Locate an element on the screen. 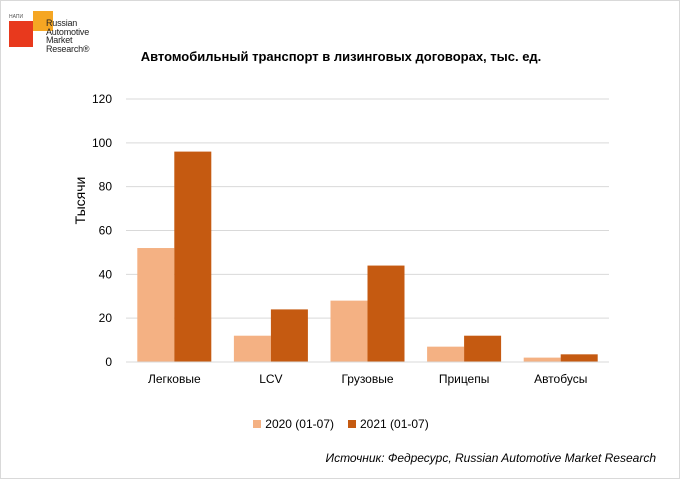  y-axis-label: Тысячи is located at coordinates (80, 201).